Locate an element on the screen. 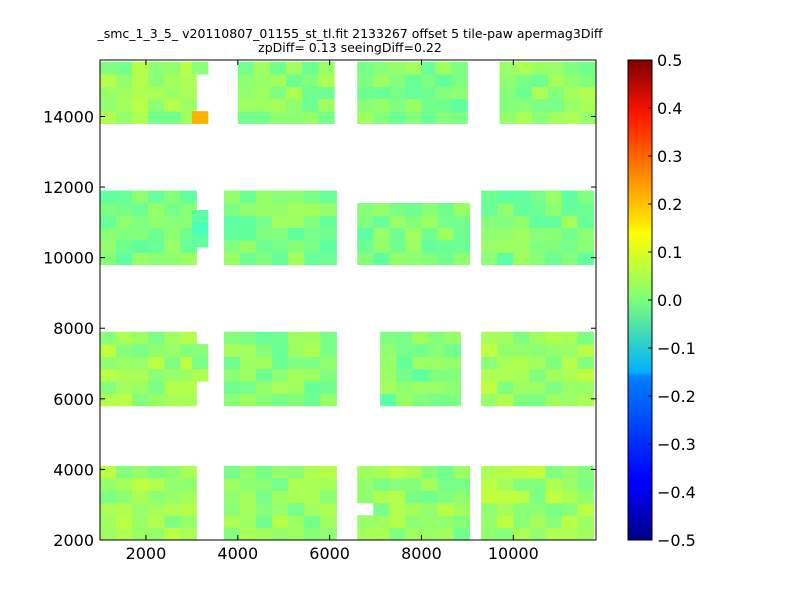 The height and width of the screenshot is (600, 800). colorbar-tick-label: 0.0 is located at coordinates (669, 300).